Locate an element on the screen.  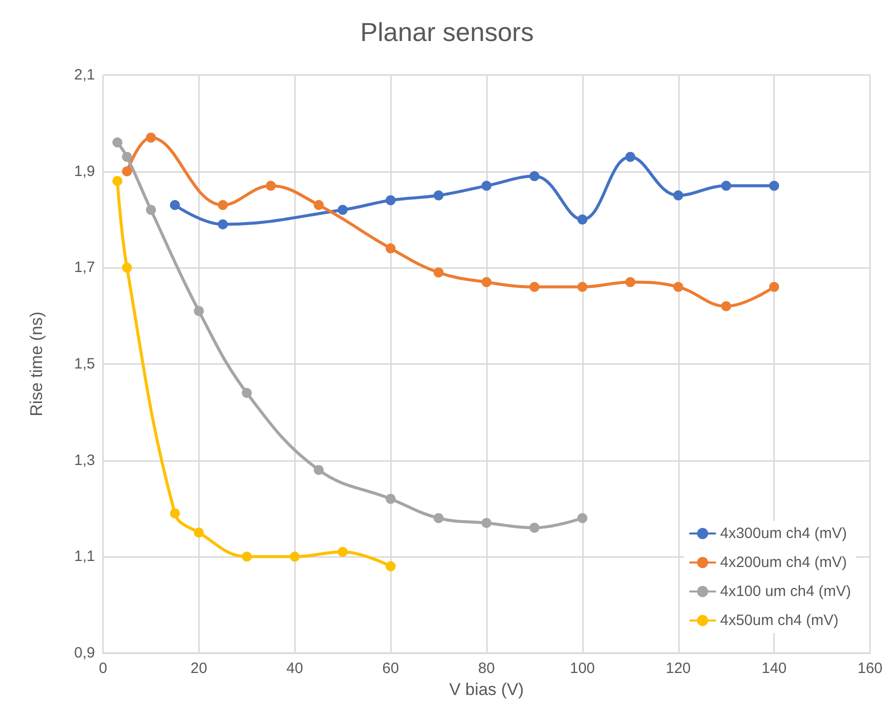
y-tick-label: 0,9 is located at coordinates (84, 653).